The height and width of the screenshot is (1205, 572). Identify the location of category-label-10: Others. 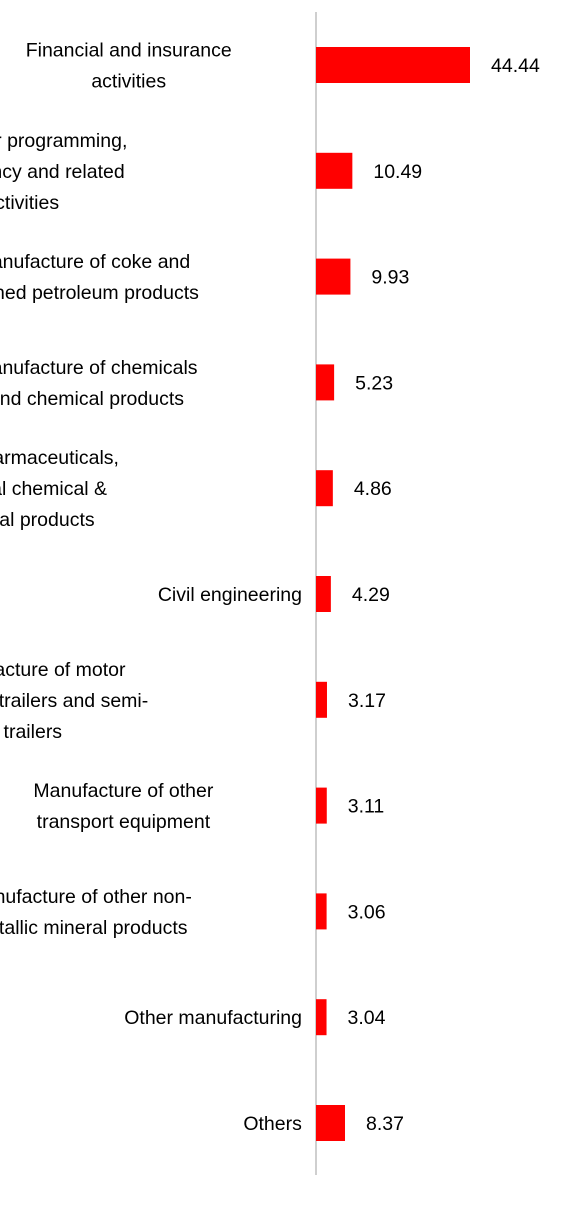
(272, 1124).